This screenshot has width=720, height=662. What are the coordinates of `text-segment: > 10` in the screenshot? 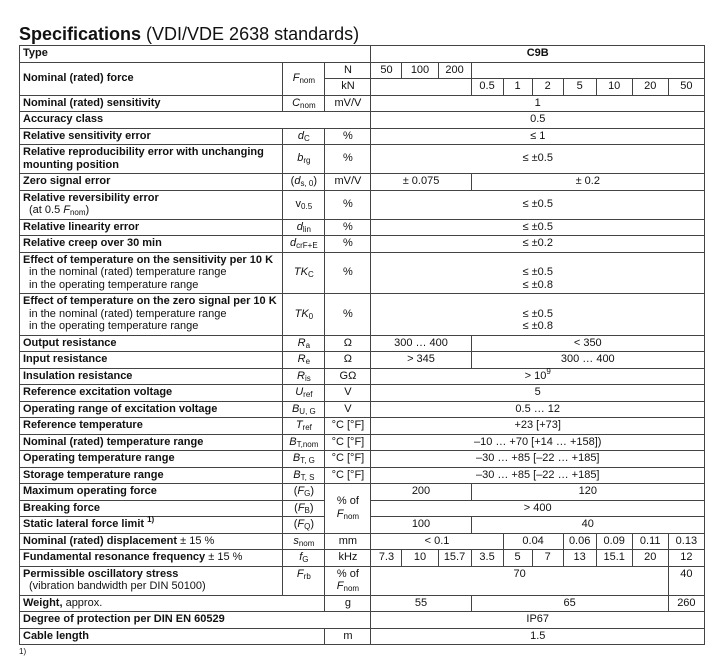 It's located at (535, 375).